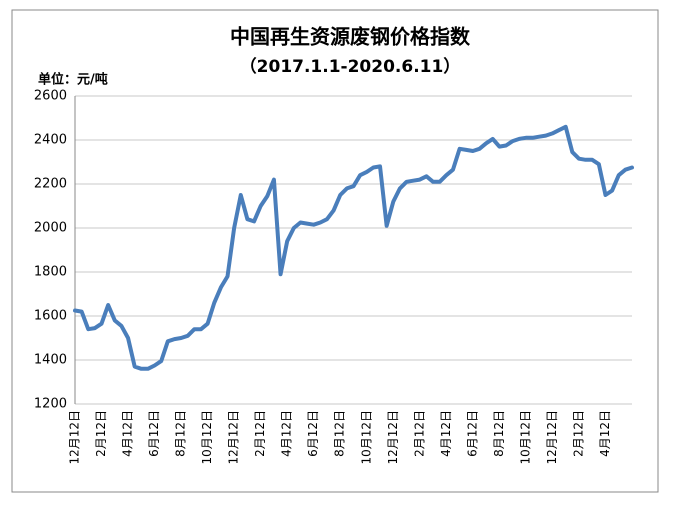 This screenshot has width=676, height=518. I want to click on y-tick-label: 2000, so click(50, 228).